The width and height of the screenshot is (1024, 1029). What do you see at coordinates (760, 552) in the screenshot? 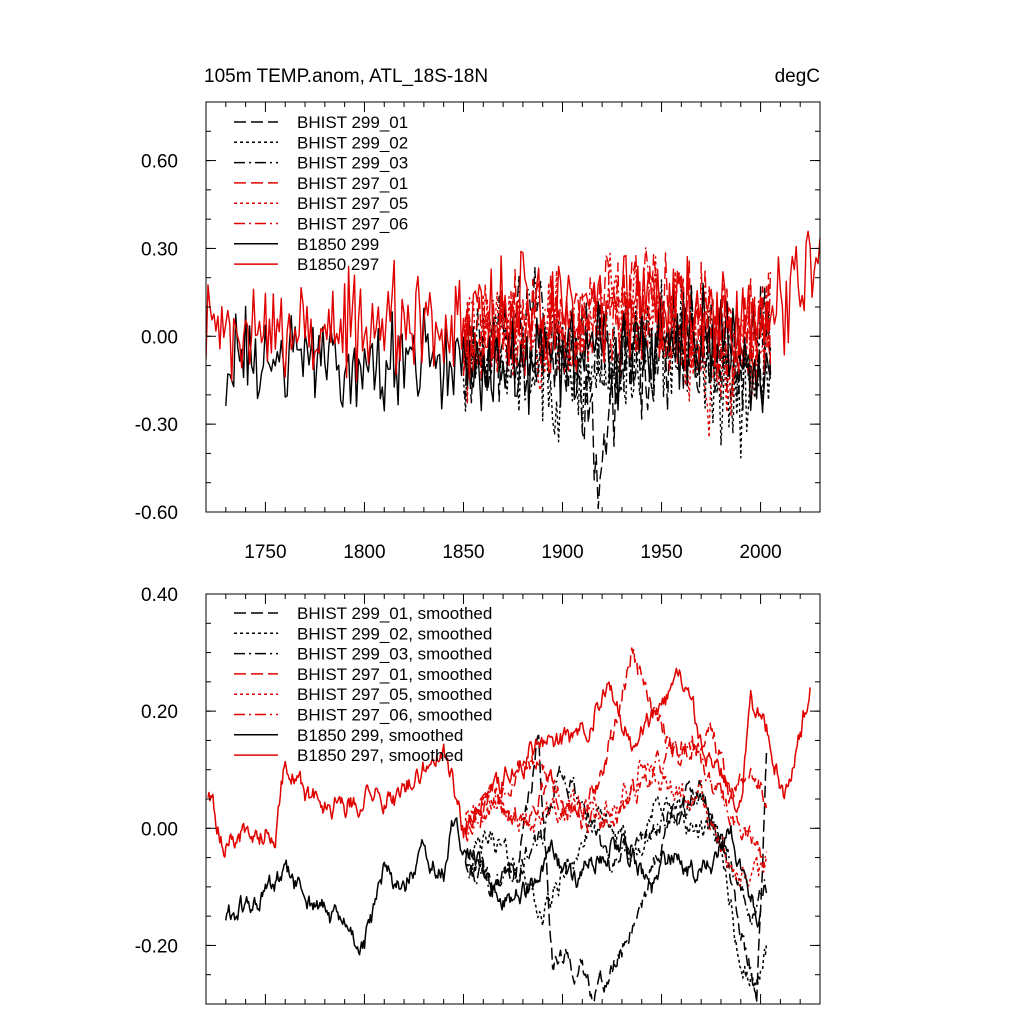
I see `x-tick-label: 2000` at bounding box center [760, 552].